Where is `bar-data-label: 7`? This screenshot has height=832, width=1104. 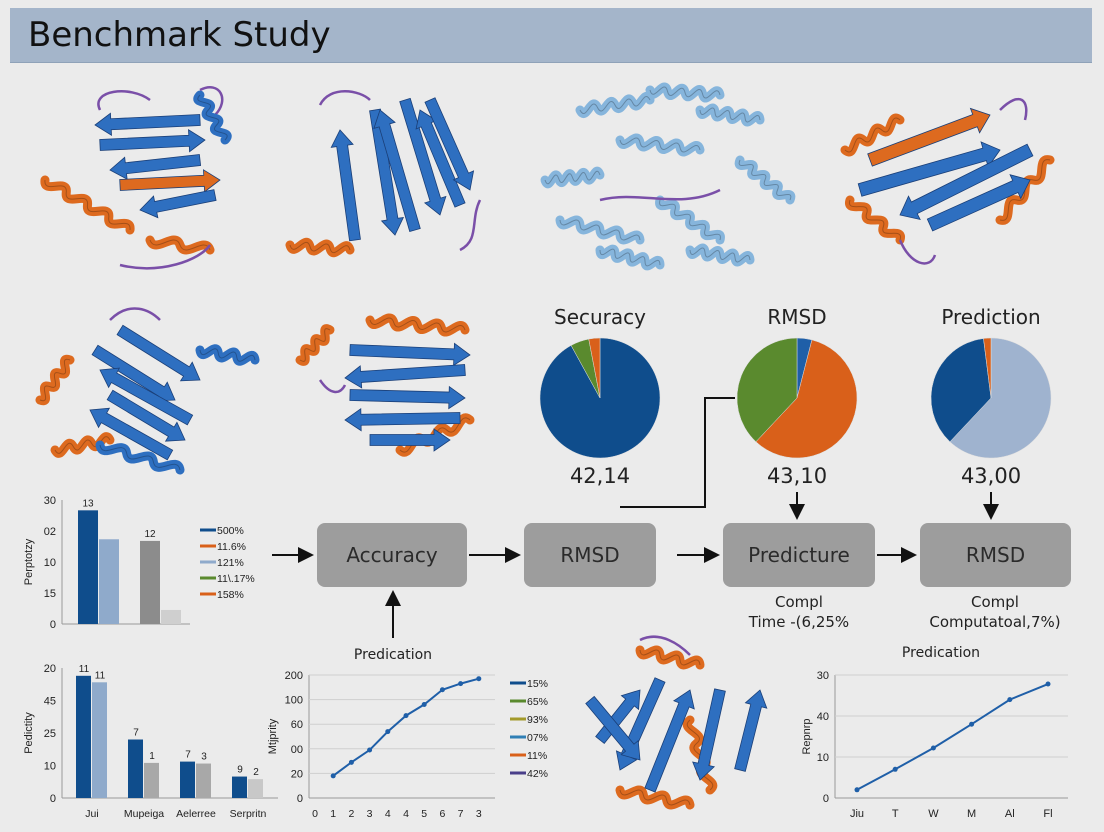
bar-data-label: 7 is located at coordinates (136, 733).